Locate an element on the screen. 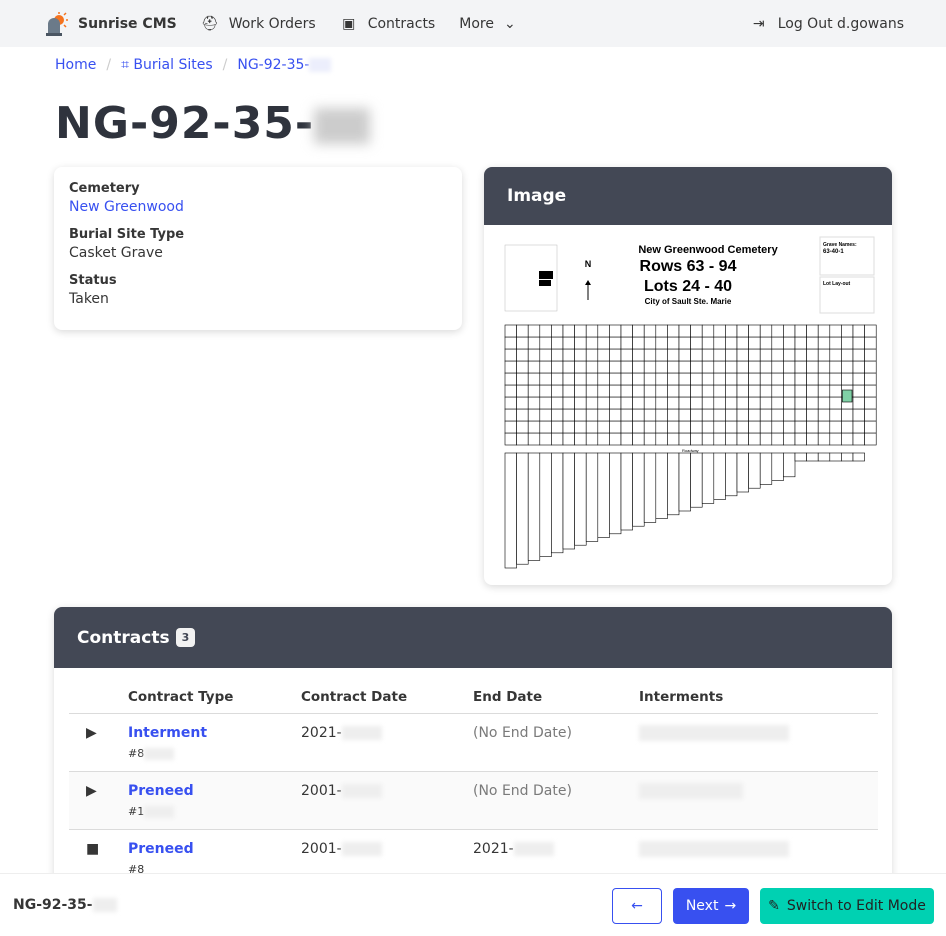 The width and height of the screenshot is (946, 936). page-title: NG-92-35- is located at coordinates (213, 123).